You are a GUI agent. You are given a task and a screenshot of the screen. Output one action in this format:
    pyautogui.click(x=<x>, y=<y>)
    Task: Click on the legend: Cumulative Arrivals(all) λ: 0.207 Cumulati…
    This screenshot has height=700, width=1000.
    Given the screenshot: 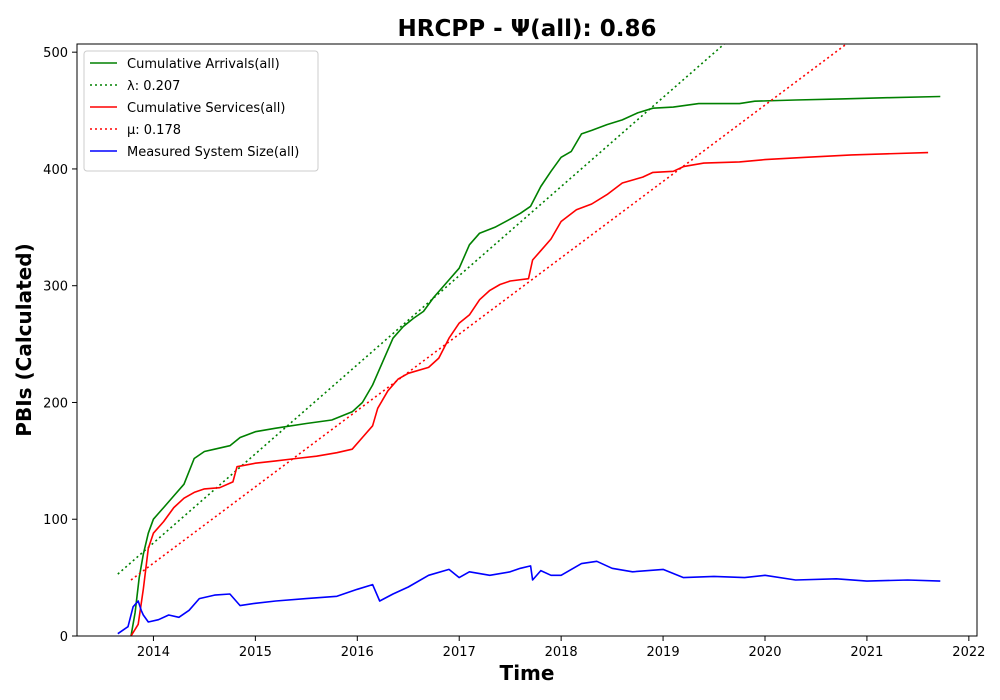 What is the action you would take?
    pyautogui.click(x=201, y=111)
    